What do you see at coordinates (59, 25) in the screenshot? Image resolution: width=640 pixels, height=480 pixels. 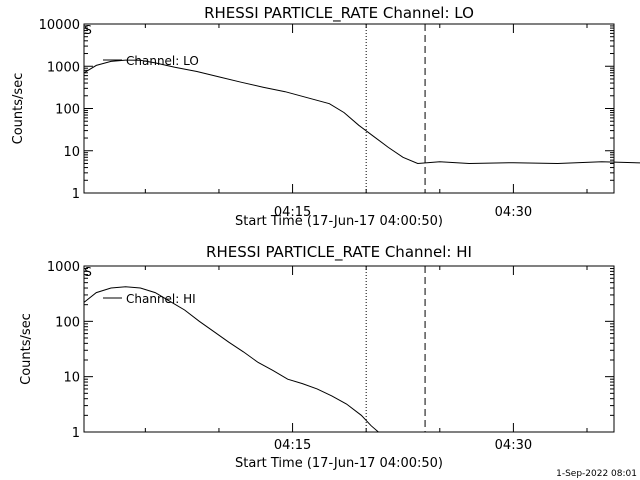 I see `y-tick-label: 10000` at bounding box center [59, 25].